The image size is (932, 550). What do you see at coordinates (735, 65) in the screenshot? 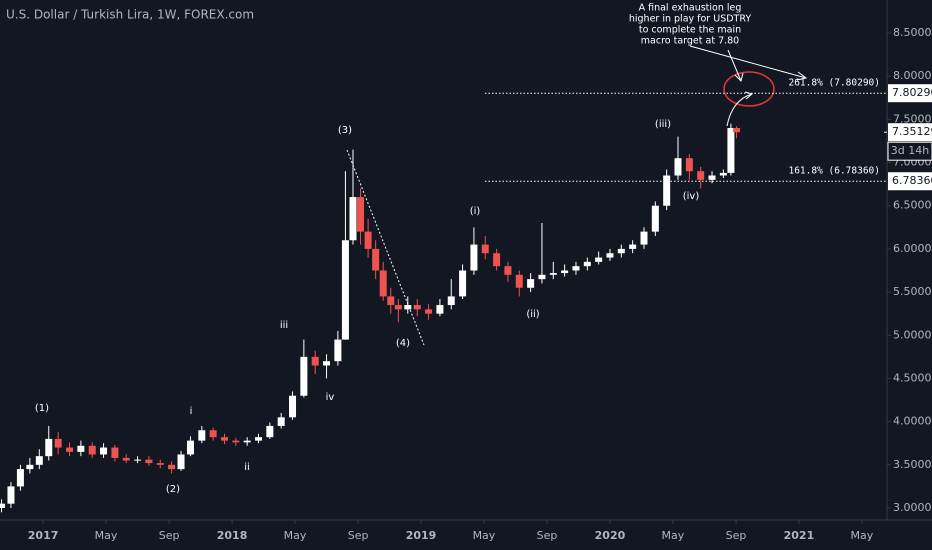
I see `annotation-arrow` at bounding box center [735, 65].